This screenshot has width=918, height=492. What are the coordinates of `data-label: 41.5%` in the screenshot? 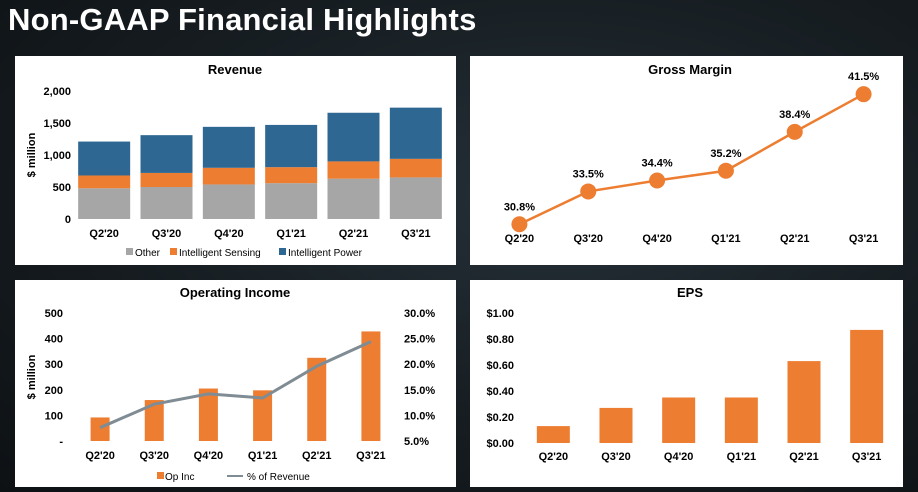 It's located at (863, 77).